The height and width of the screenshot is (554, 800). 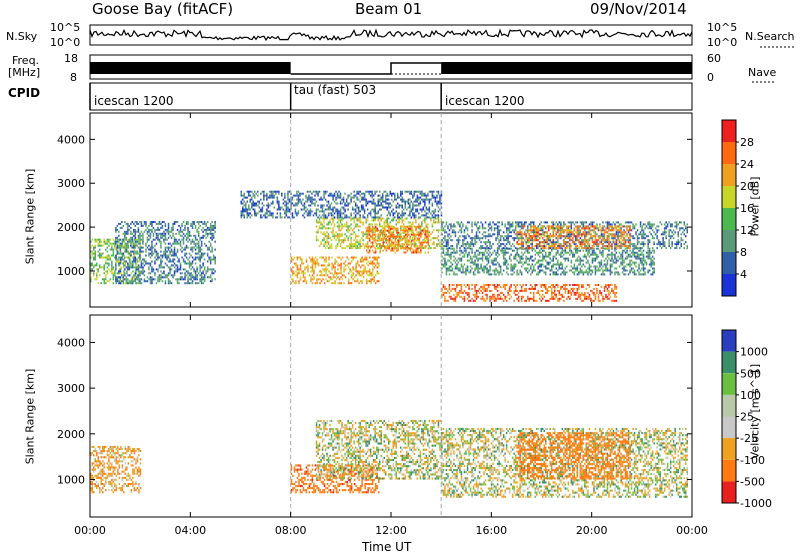 What do you see at coordinates (391, 35) in the screenshot?
I see `noise-trace` at bounding box center [391, 35].